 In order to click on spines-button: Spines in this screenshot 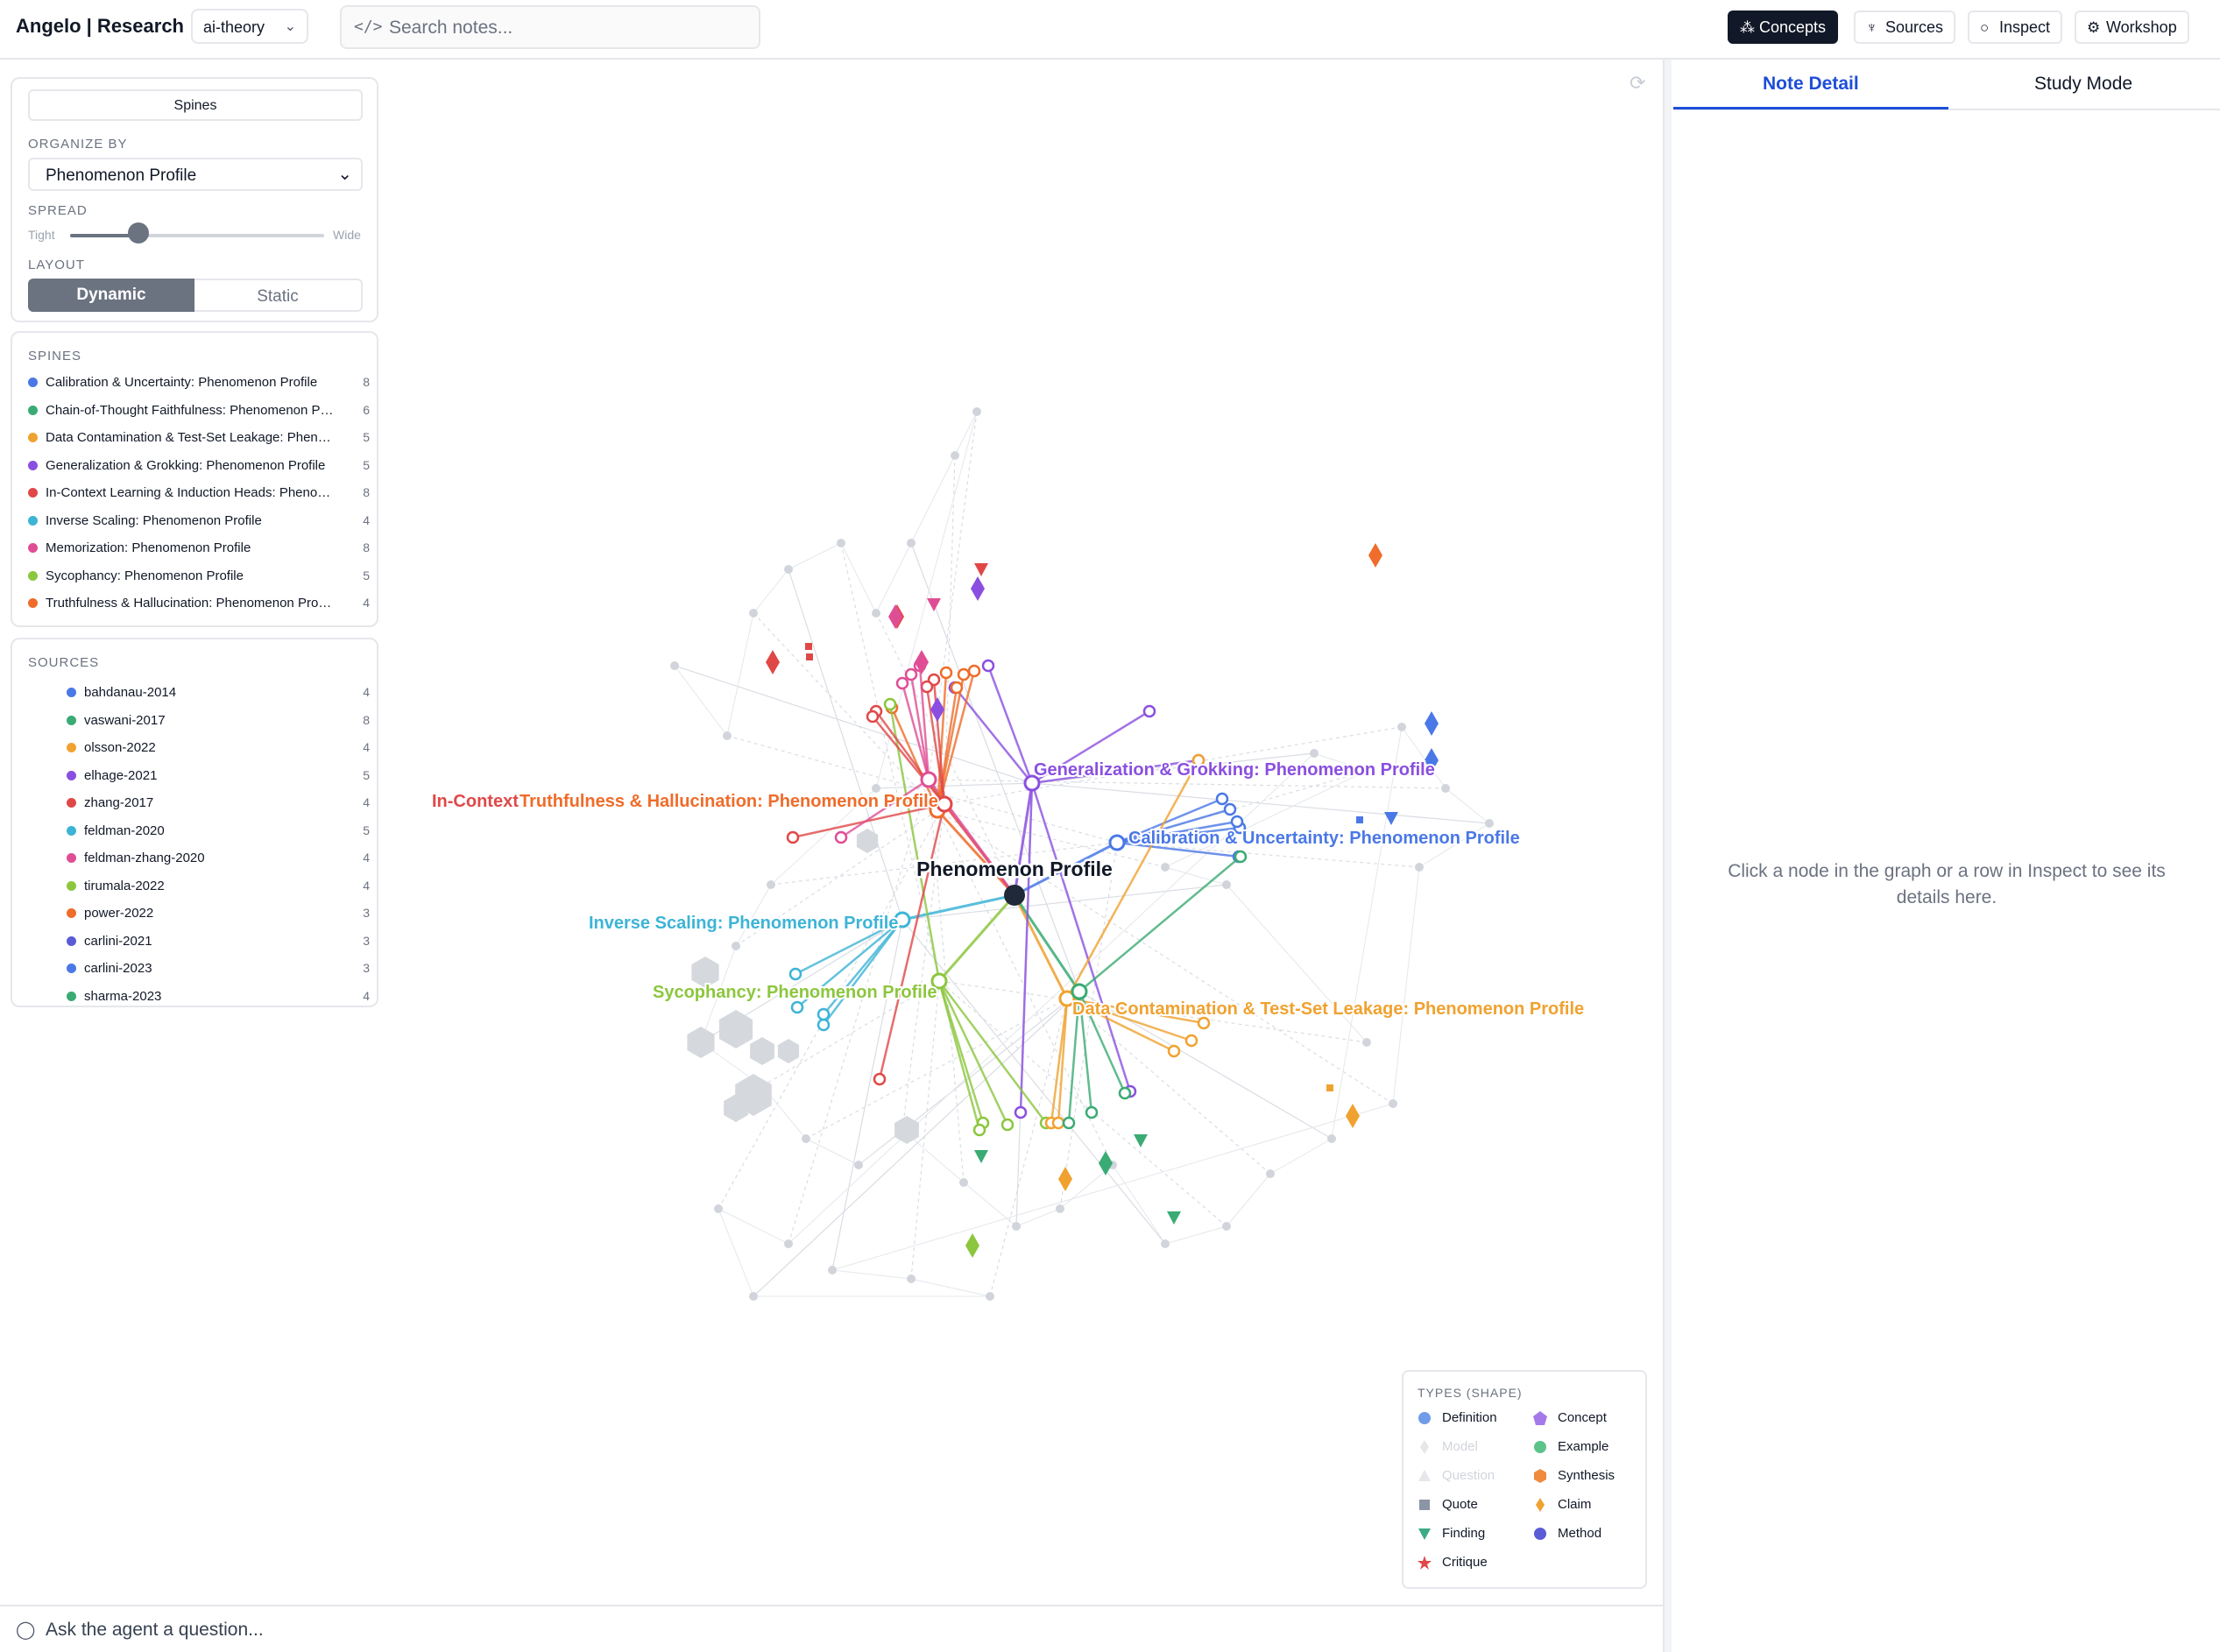, I will do `click(195, 105)`.